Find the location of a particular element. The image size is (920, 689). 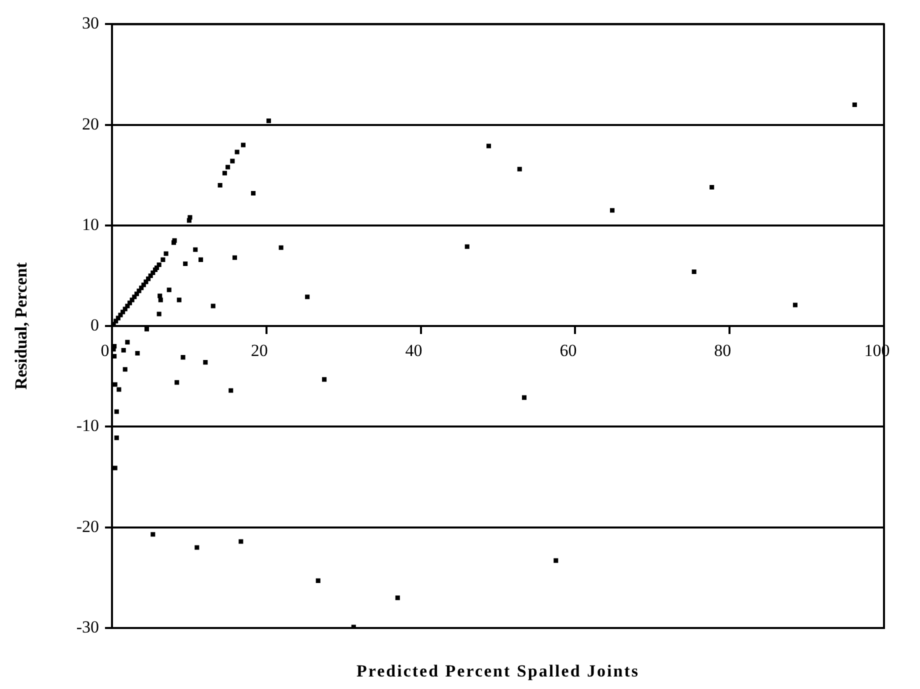

y-tick-label: 0 is located at coordinates (94, 325).